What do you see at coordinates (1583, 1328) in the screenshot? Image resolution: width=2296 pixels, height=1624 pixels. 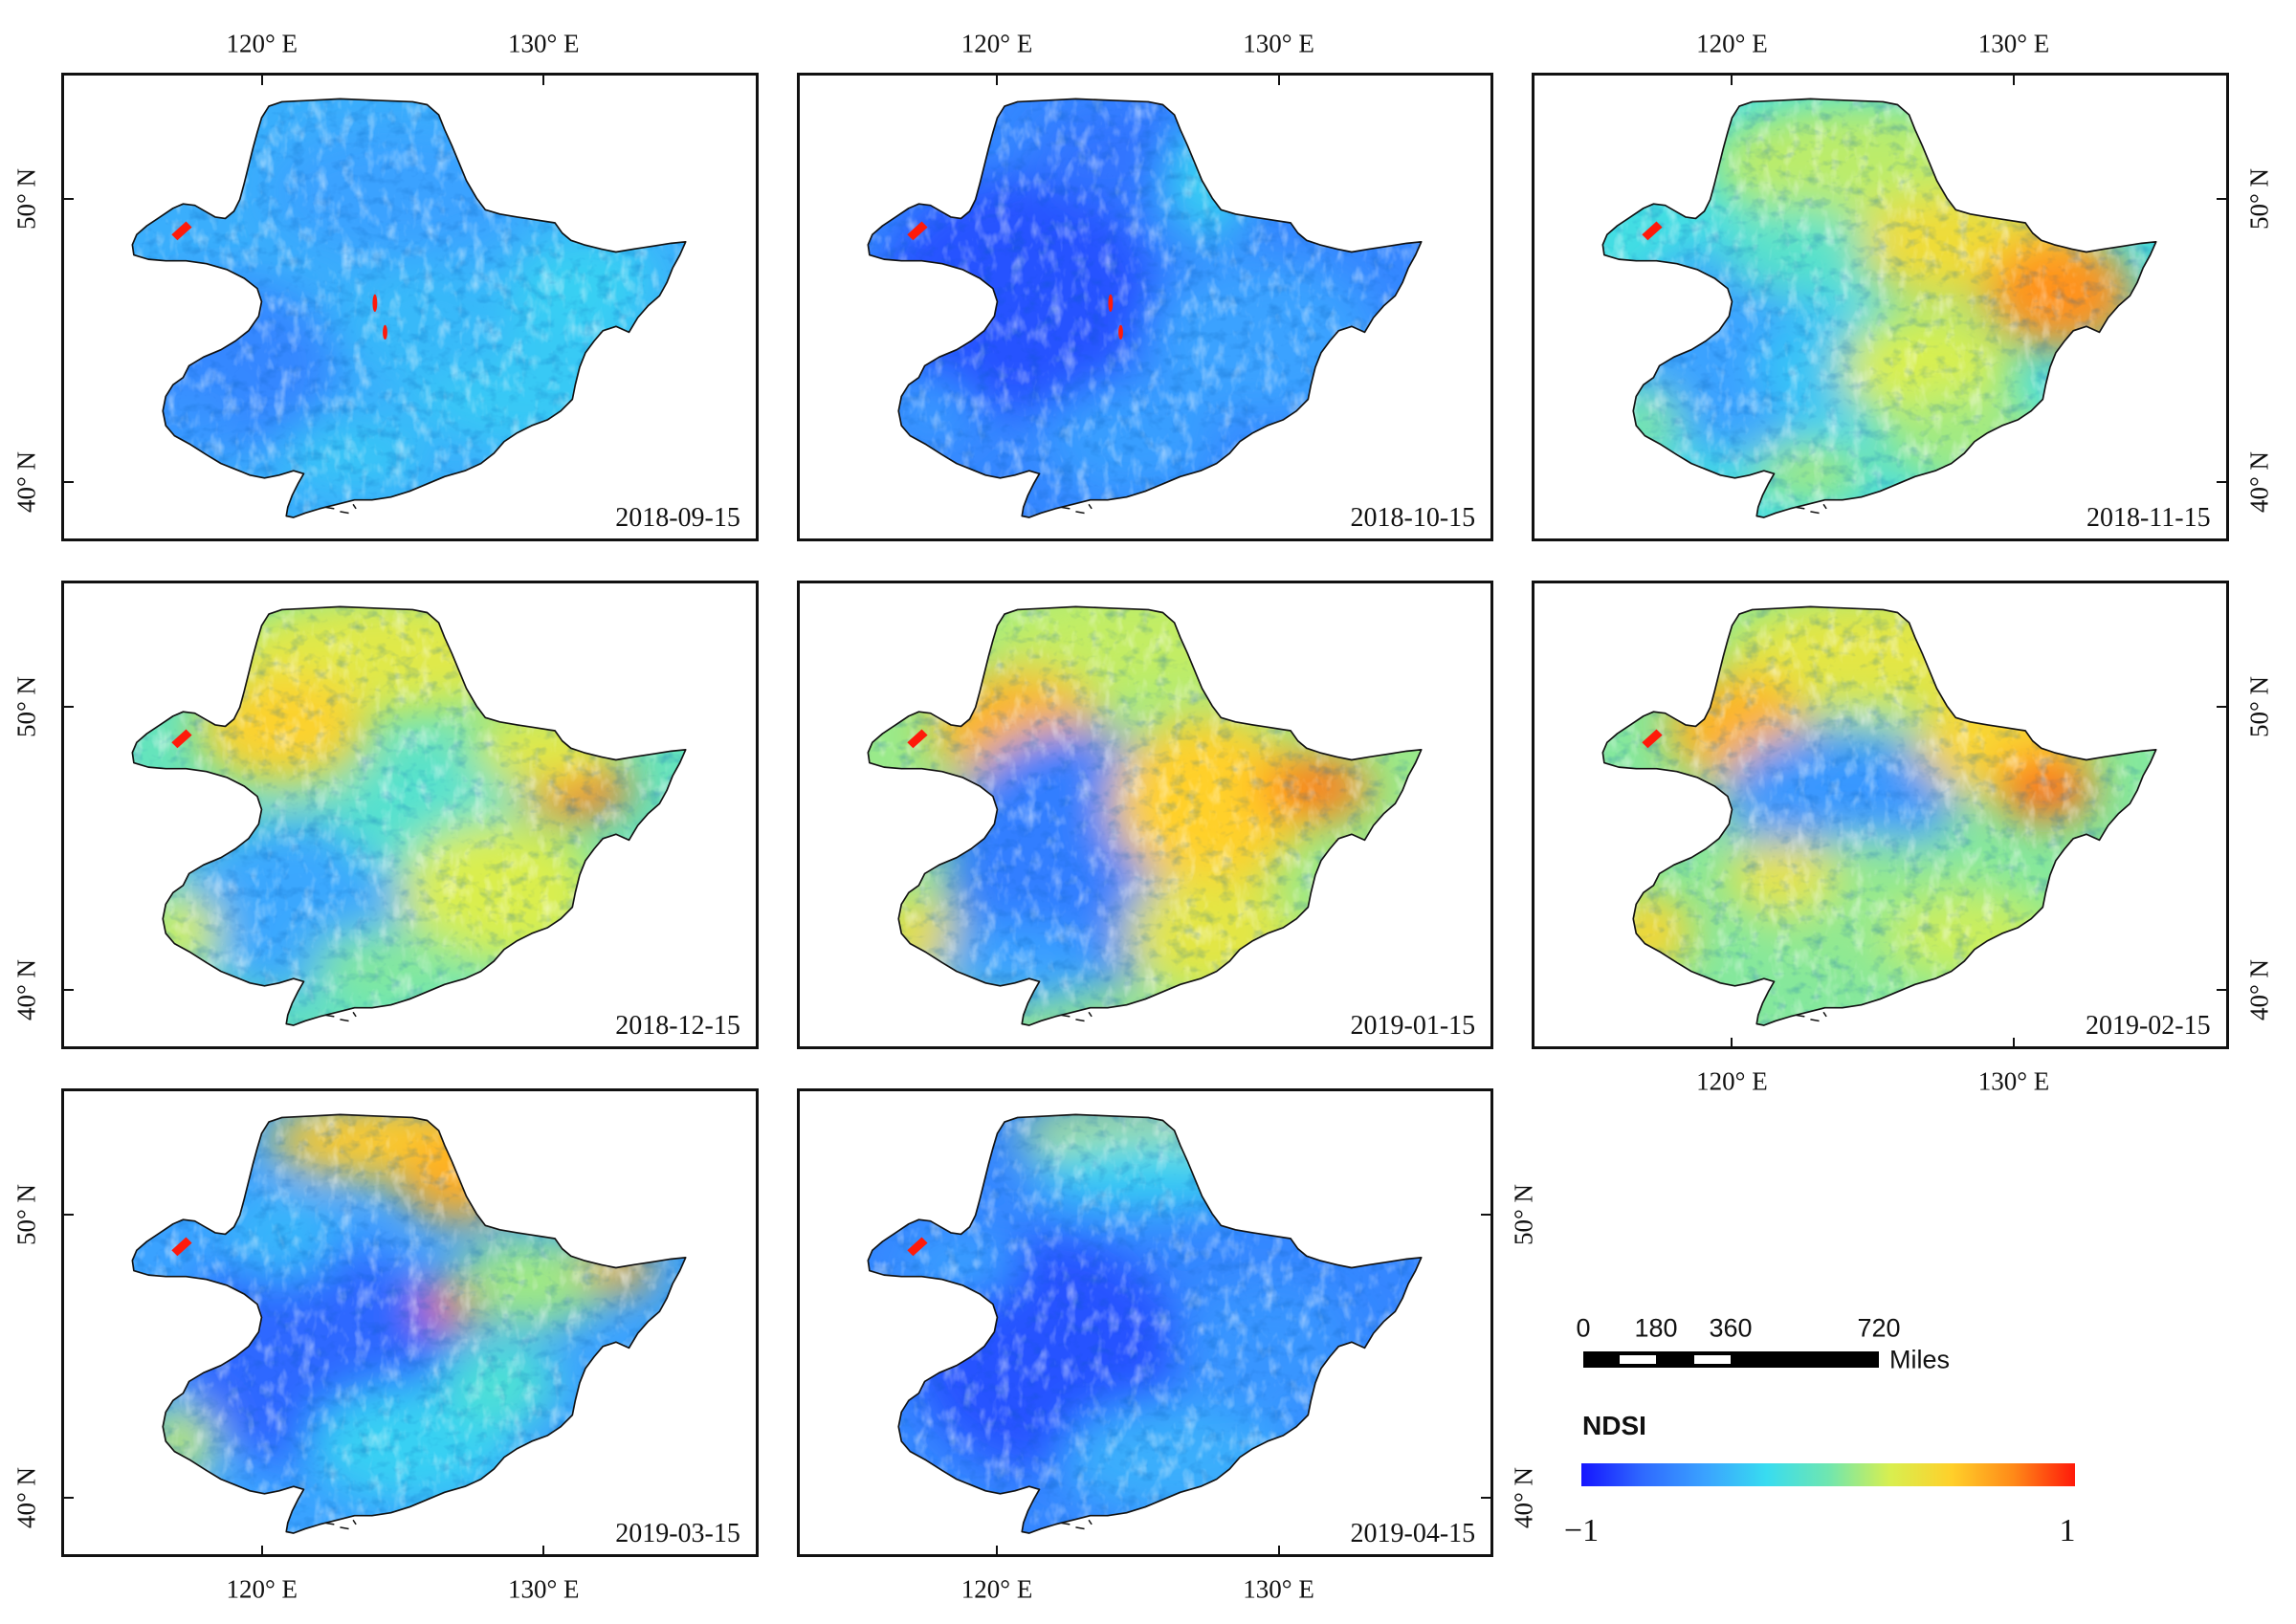 I see `scale-tick-label: 0` at bounding box center [1583, 1328].